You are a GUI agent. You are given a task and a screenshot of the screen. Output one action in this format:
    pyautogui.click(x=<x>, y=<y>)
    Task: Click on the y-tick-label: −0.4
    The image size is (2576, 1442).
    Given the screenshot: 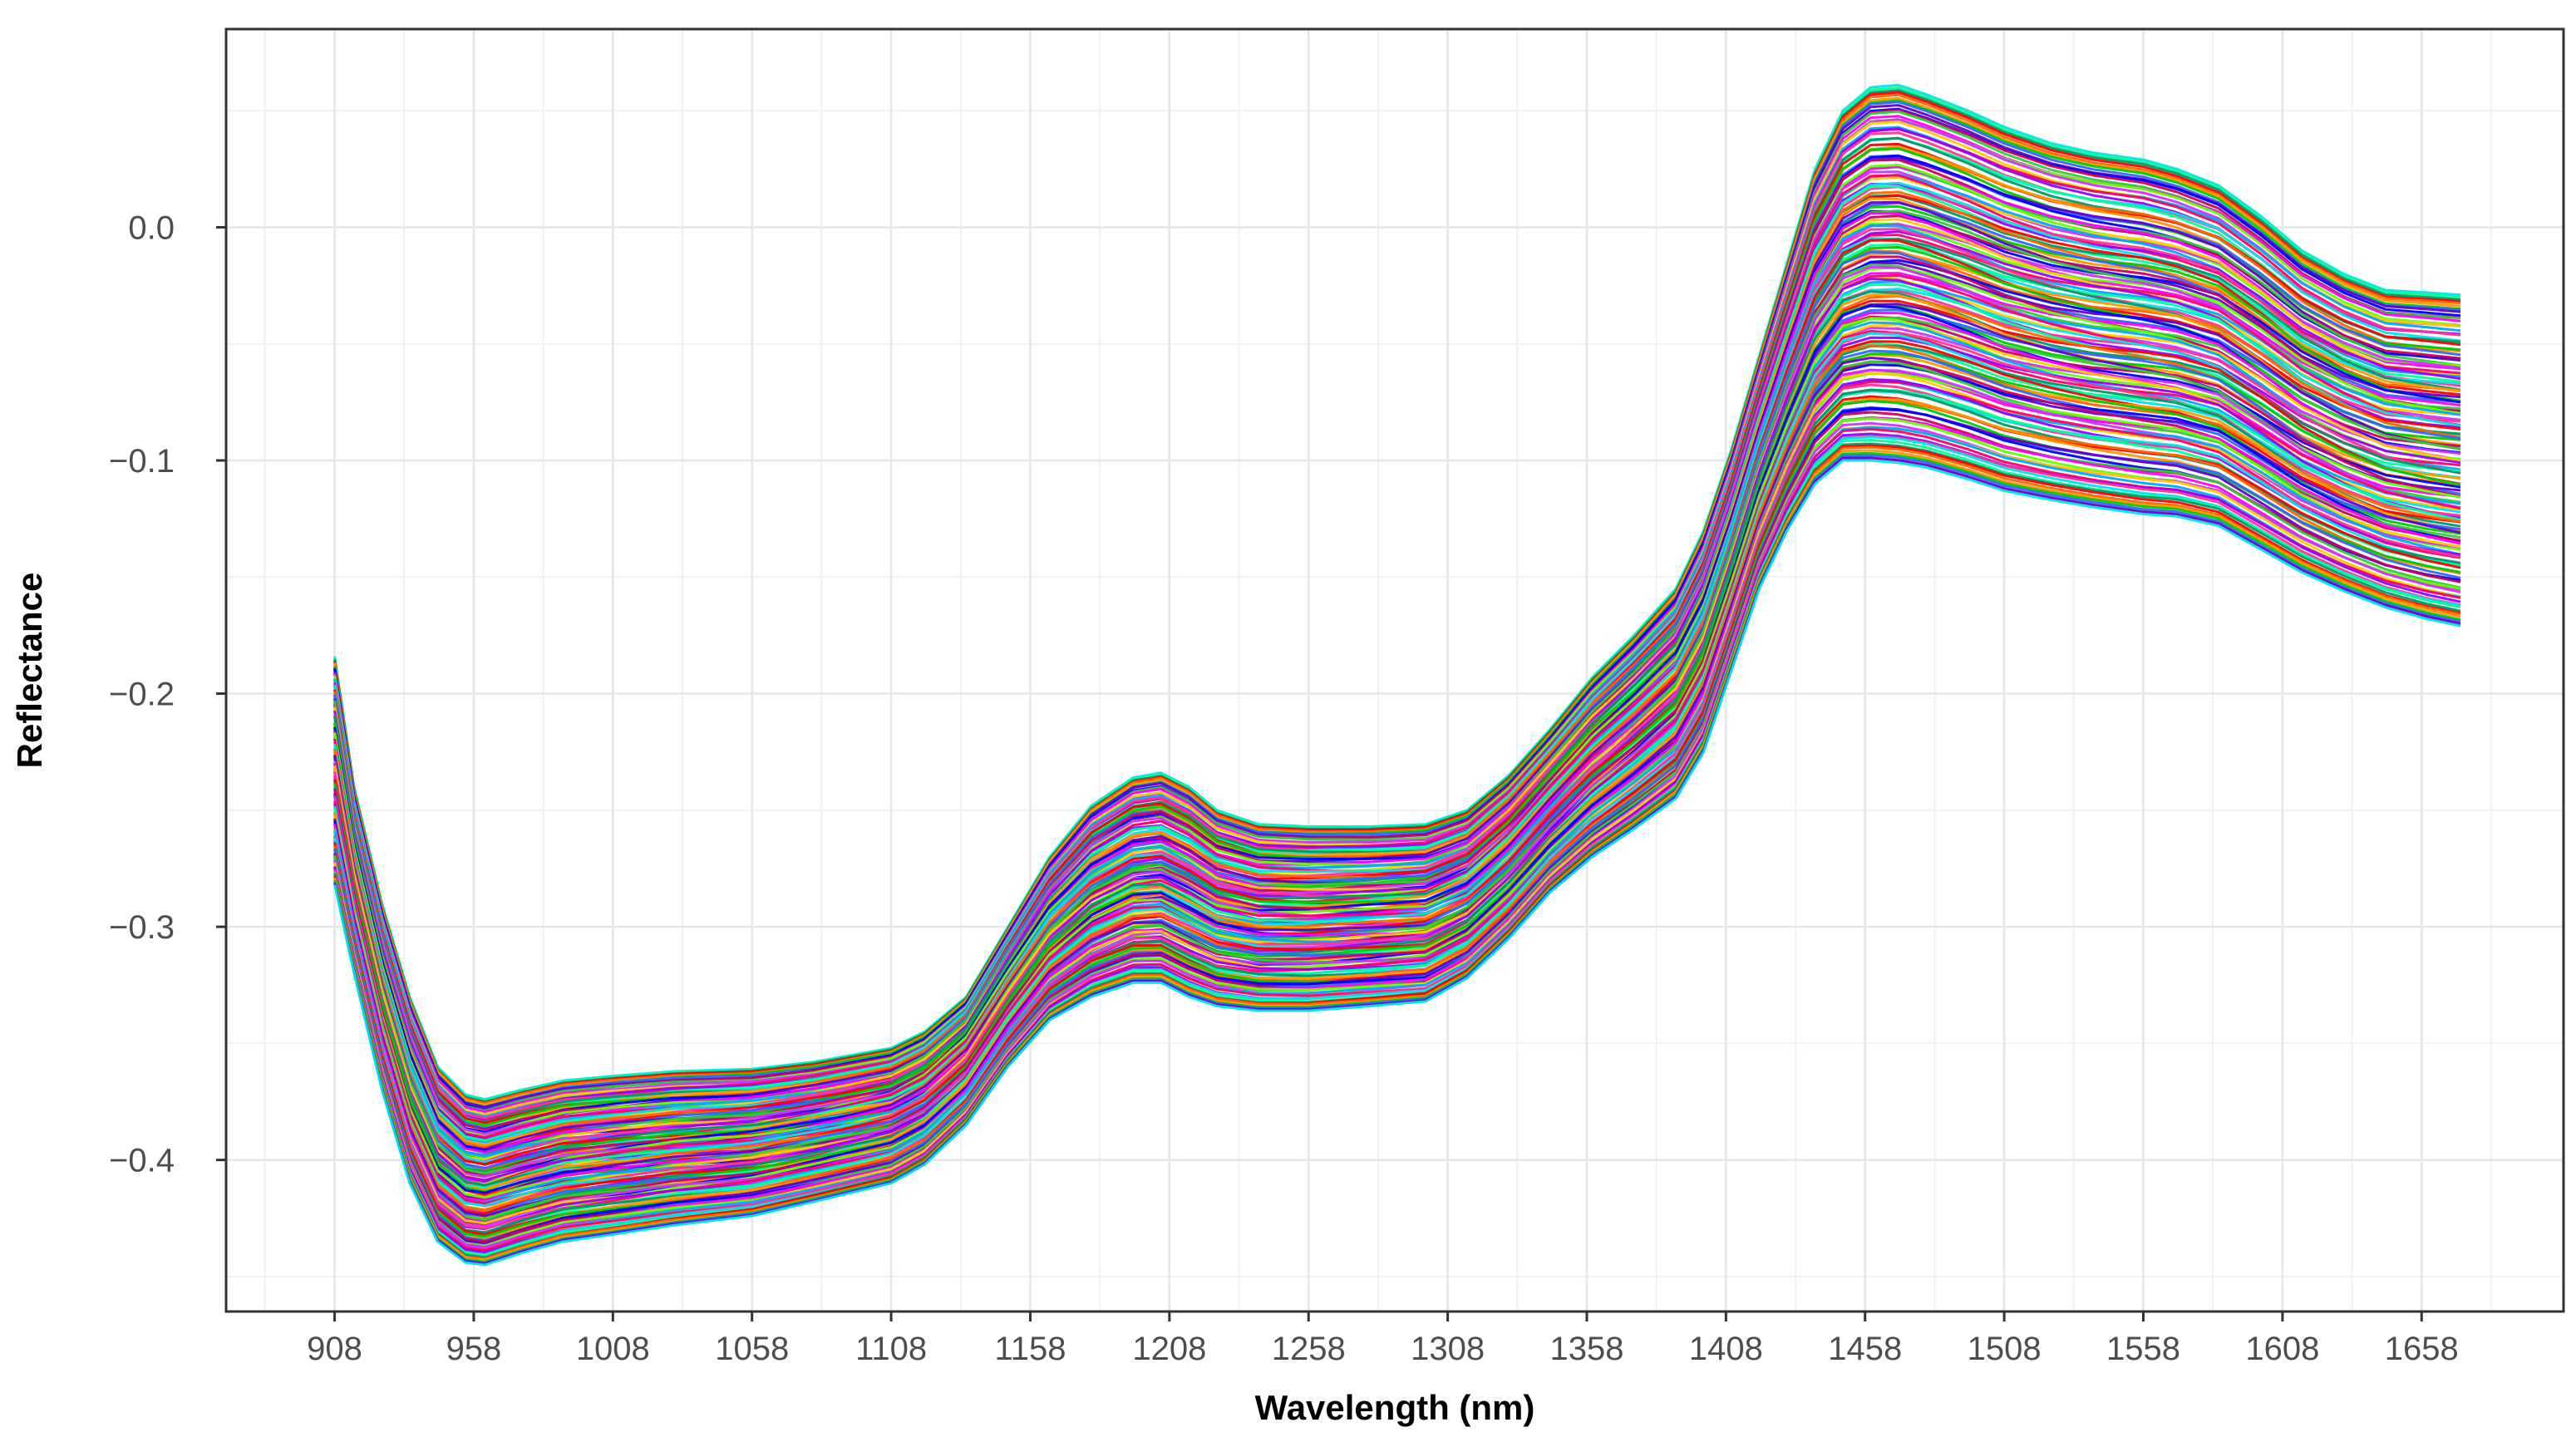 What is the action you would take?
    pyautogui.click(x=142, y=1161)
    